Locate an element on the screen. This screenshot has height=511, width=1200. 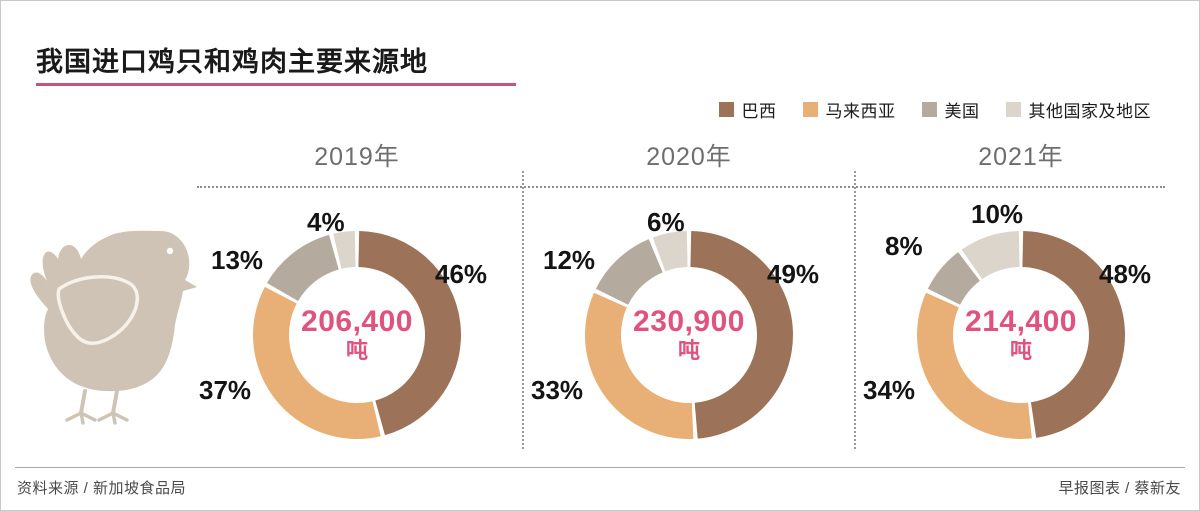
legend-item-others: 其他国家及地区 is located at coordinates (1078, 109).